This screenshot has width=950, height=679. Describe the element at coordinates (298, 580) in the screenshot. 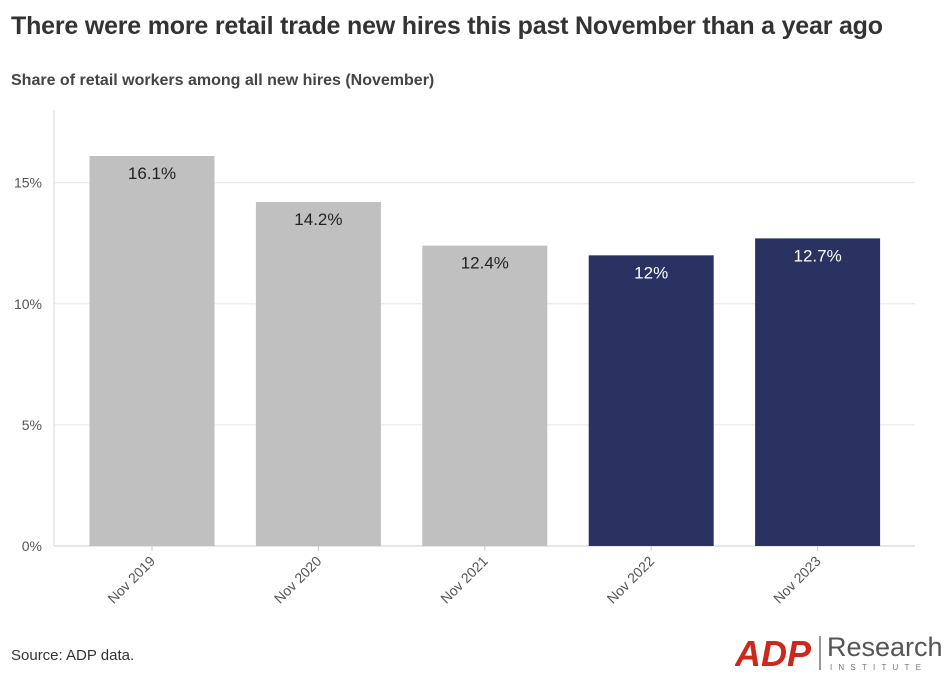

I see `x-tick-label: Nov 2020` at that location.